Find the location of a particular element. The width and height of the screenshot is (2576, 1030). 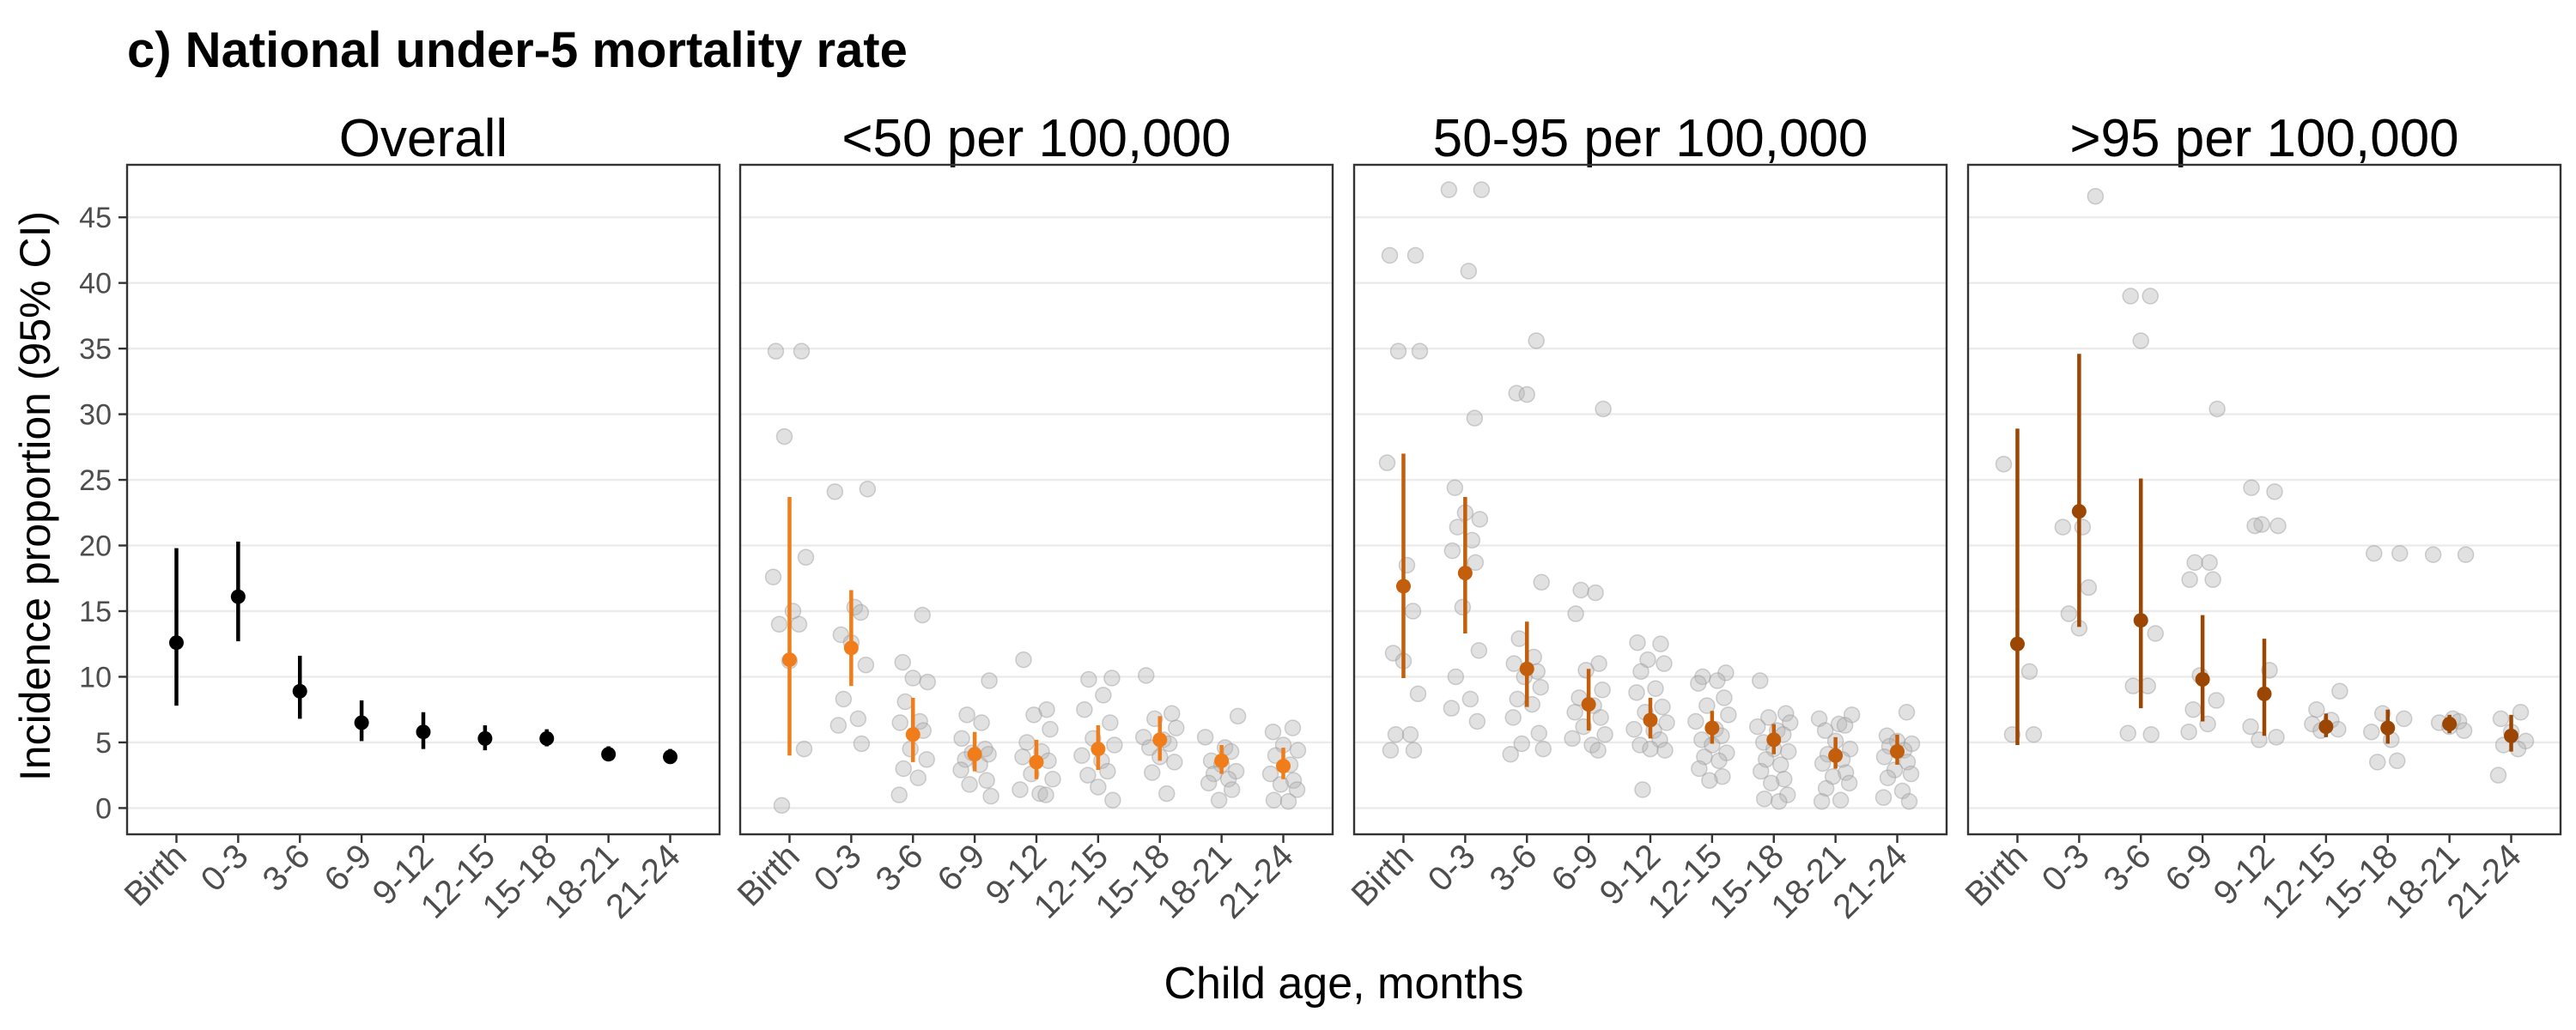

y-tick-label: 15 is located at coordinates (96, 612).